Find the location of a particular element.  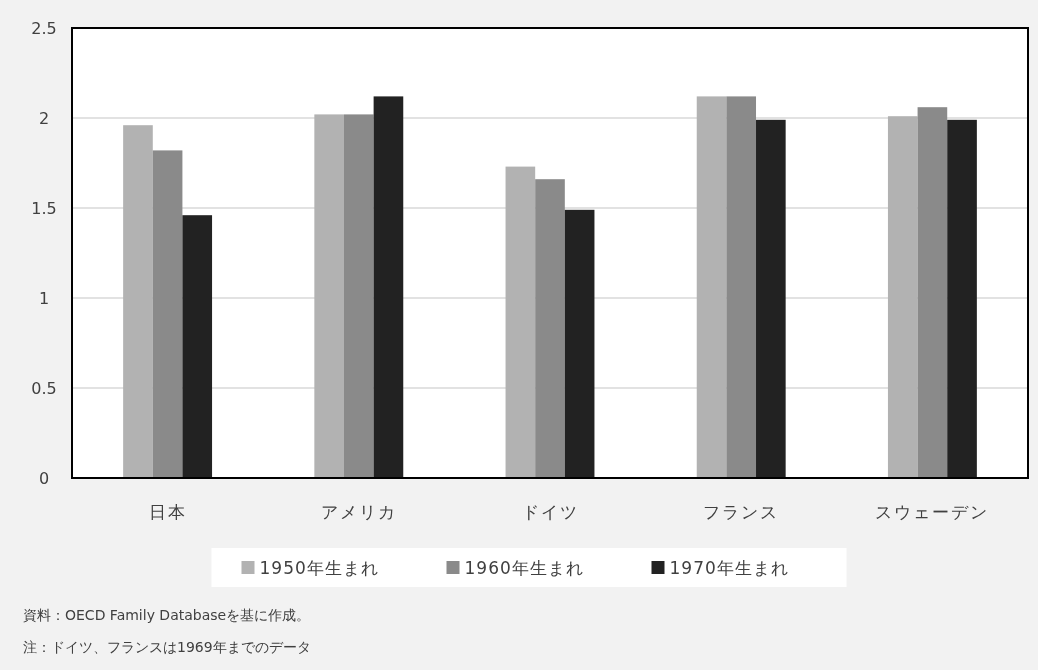

y-tick-label: 0.5 is located at coordinates (44, 388).